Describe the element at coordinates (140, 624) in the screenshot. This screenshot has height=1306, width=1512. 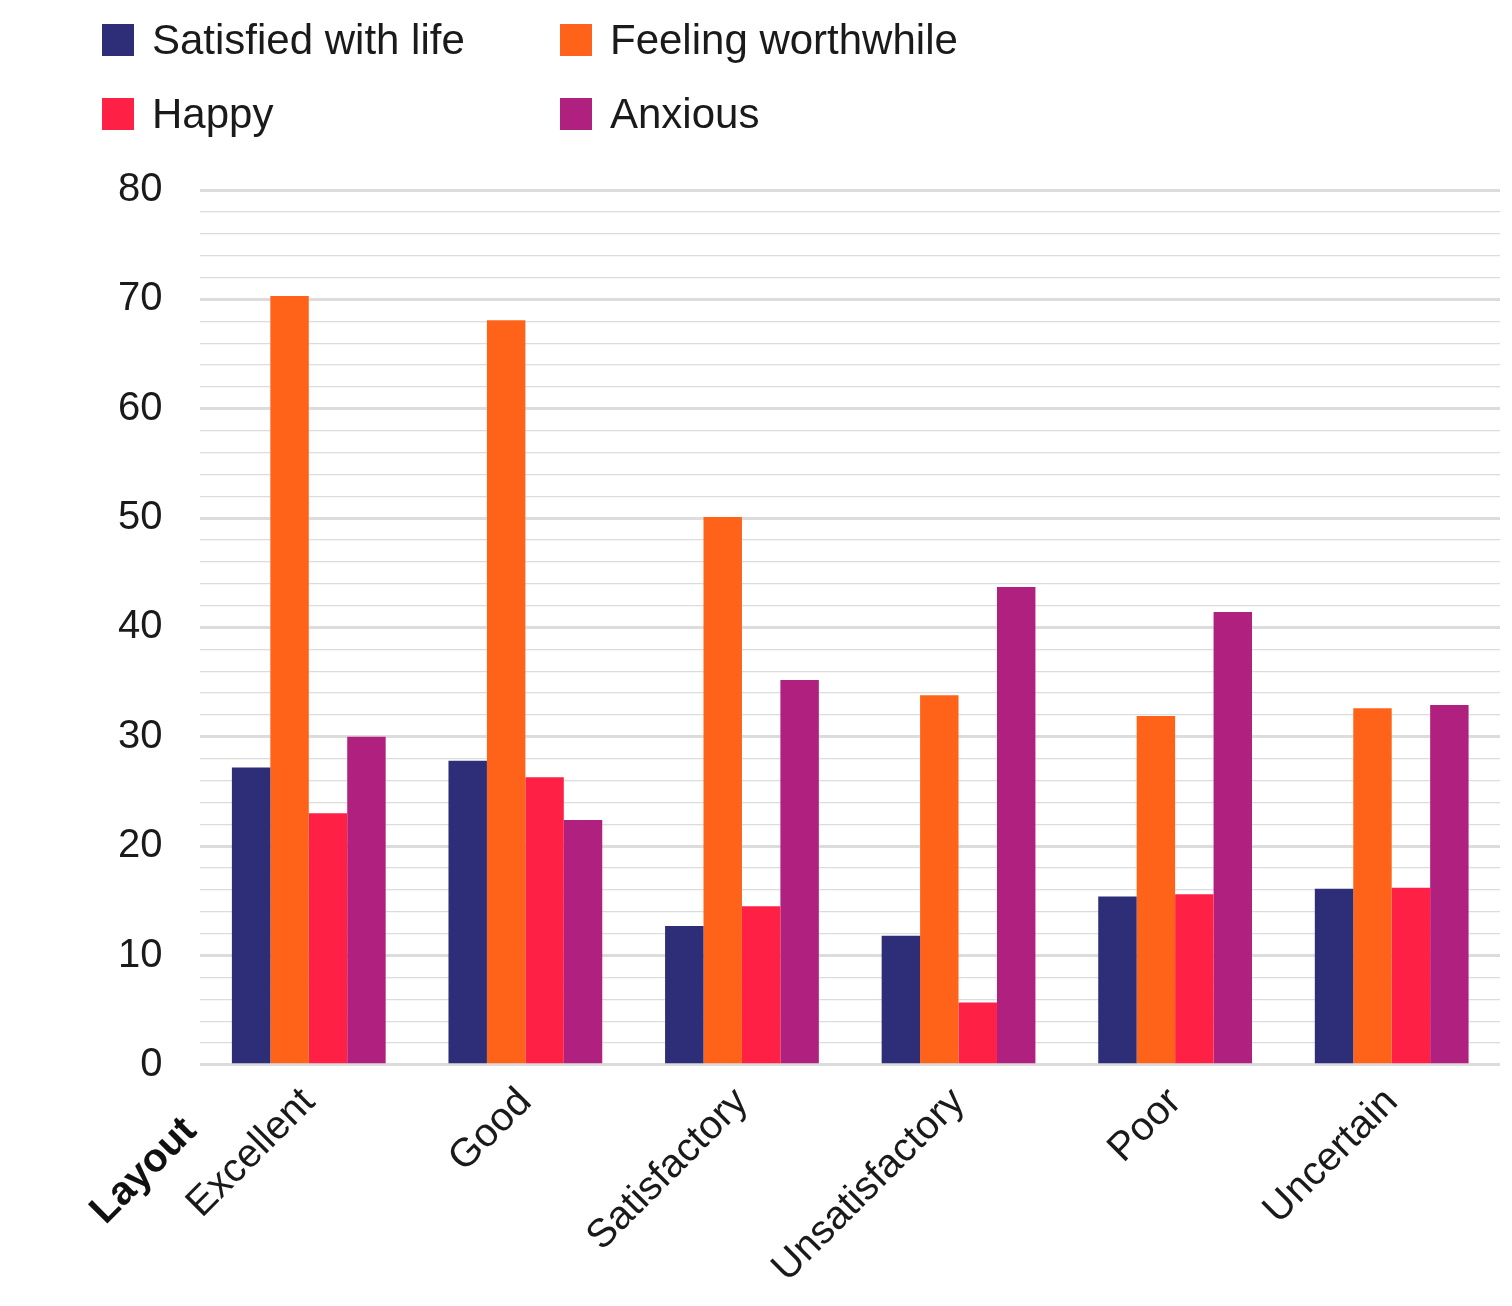
I see `y-tick-label: 40` at that location.